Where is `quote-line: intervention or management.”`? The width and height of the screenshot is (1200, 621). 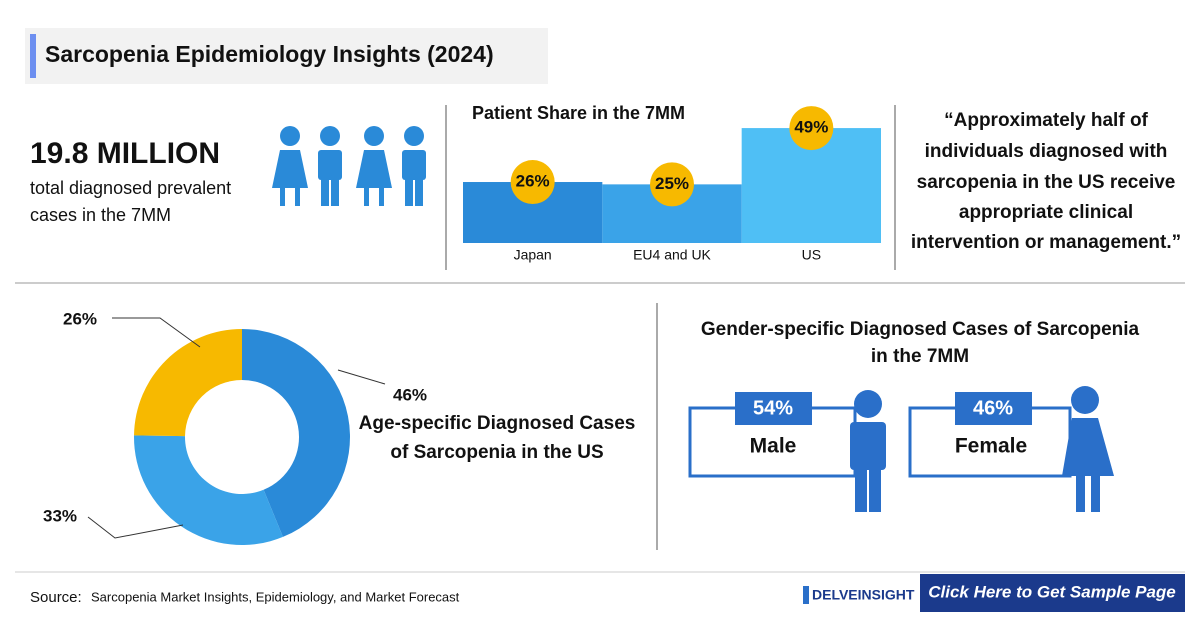 quote-line: intervention or management.” is located at coordinates (1046, 242).